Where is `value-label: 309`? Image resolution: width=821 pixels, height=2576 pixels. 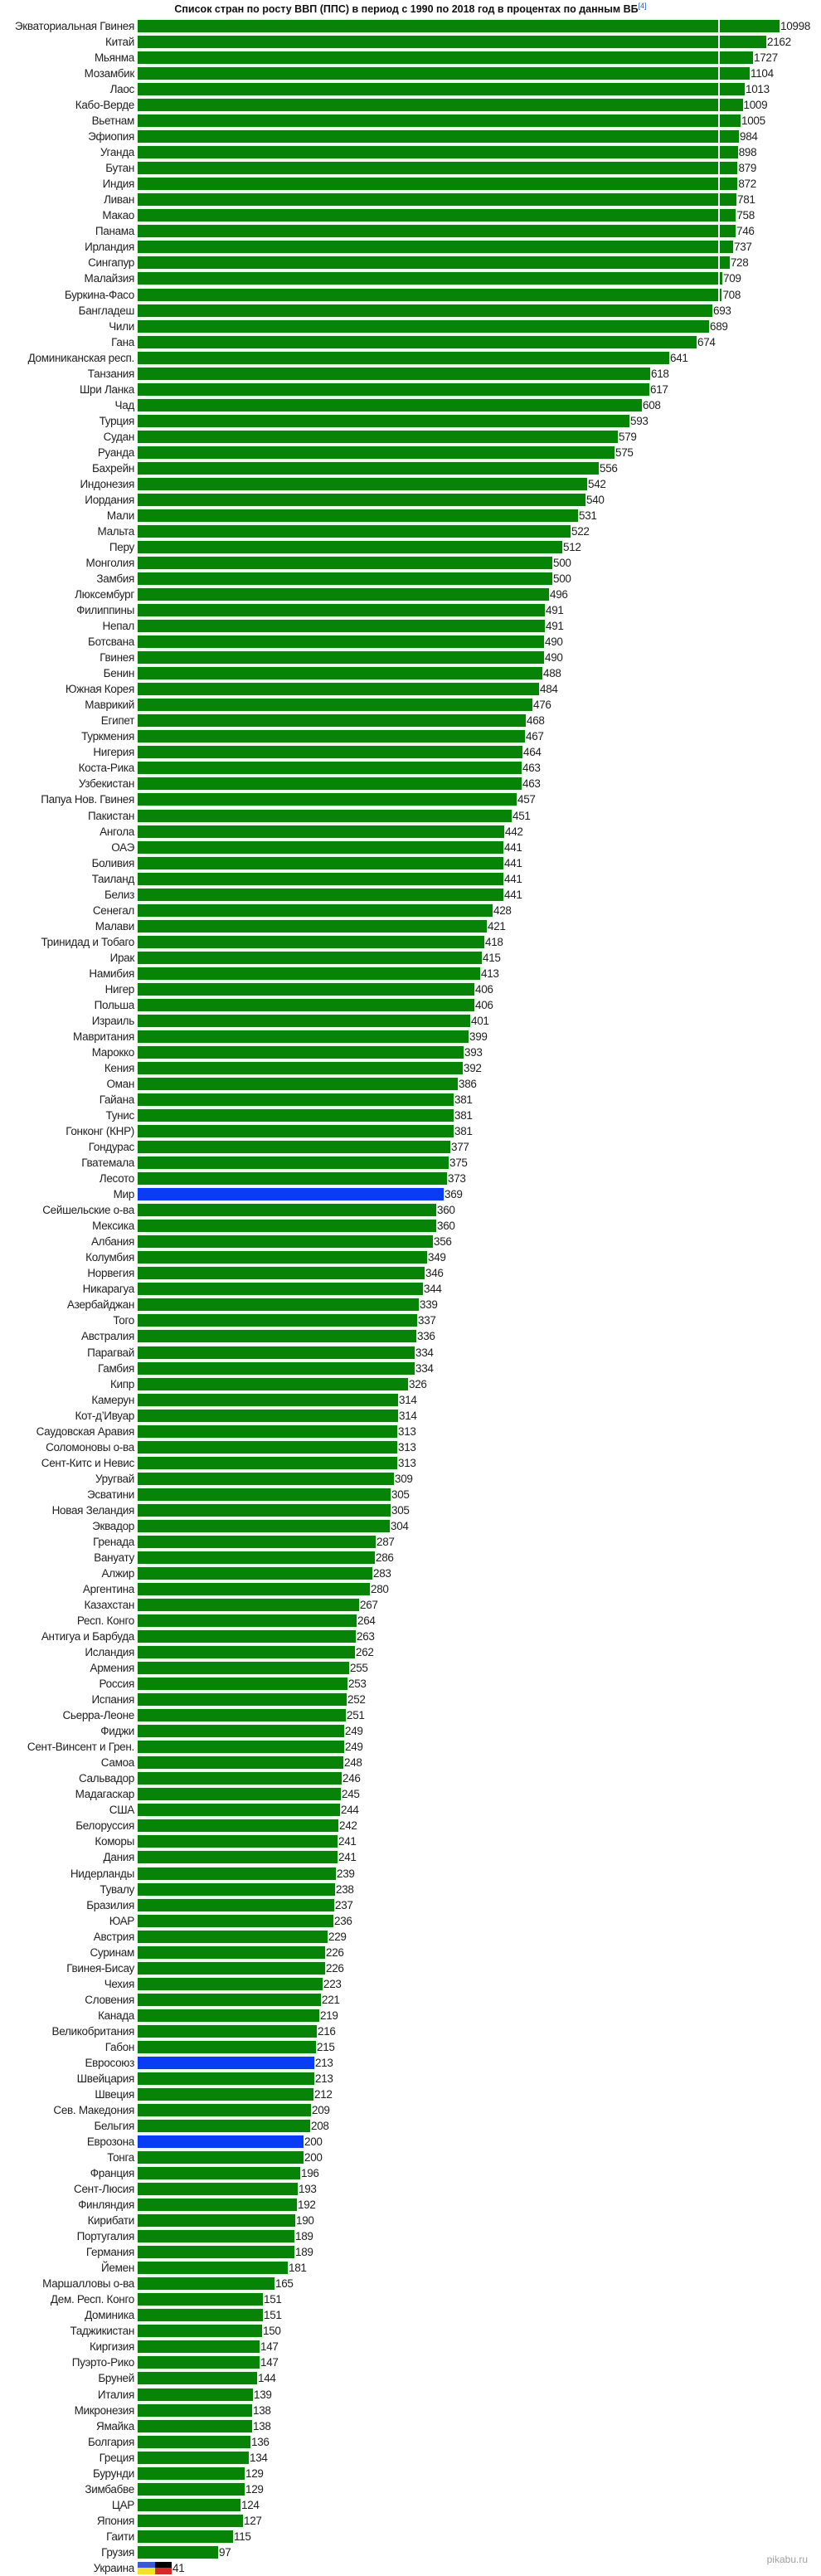
value-label: 309 is located at coordinates (404, 1478).